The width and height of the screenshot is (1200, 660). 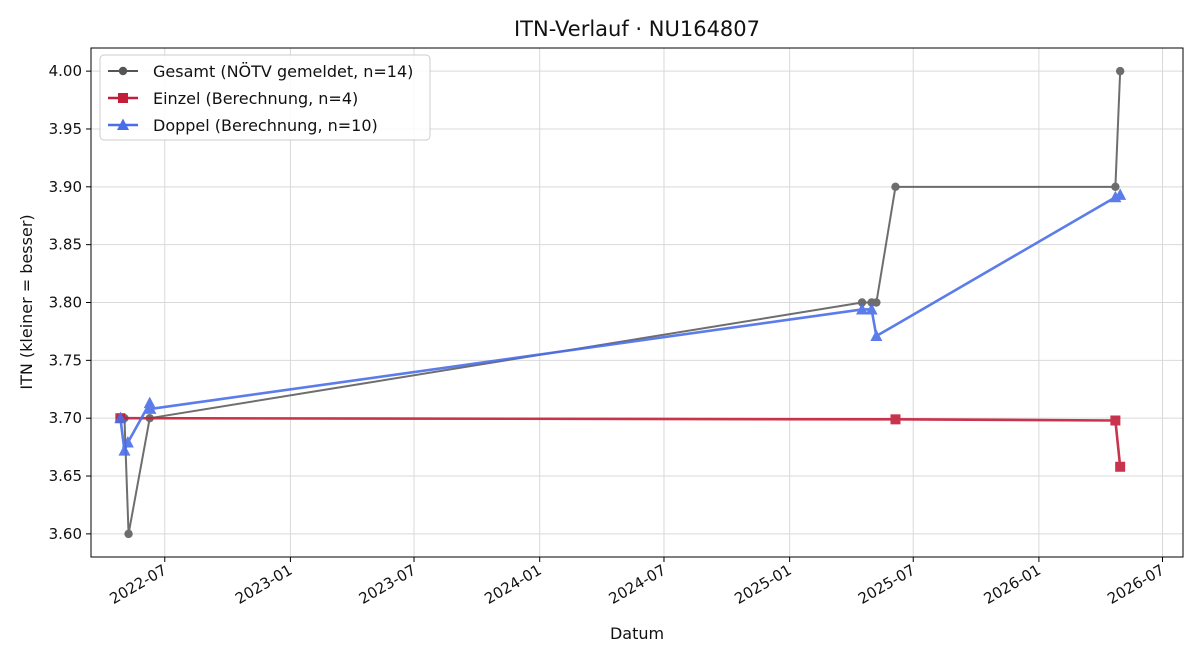 What do you see at coordinates (65, 476) in the screenshot?
I see `y-tick-label: 3.65` at bounding box center [65, 476].